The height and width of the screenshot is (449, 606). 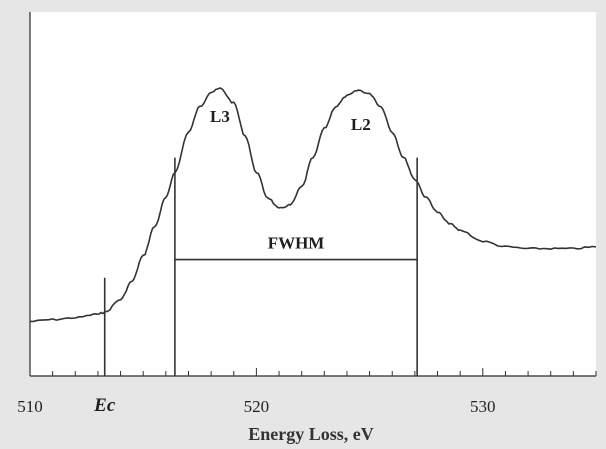 I want to click on x-axis-ticks, so click(x=313, y=372).